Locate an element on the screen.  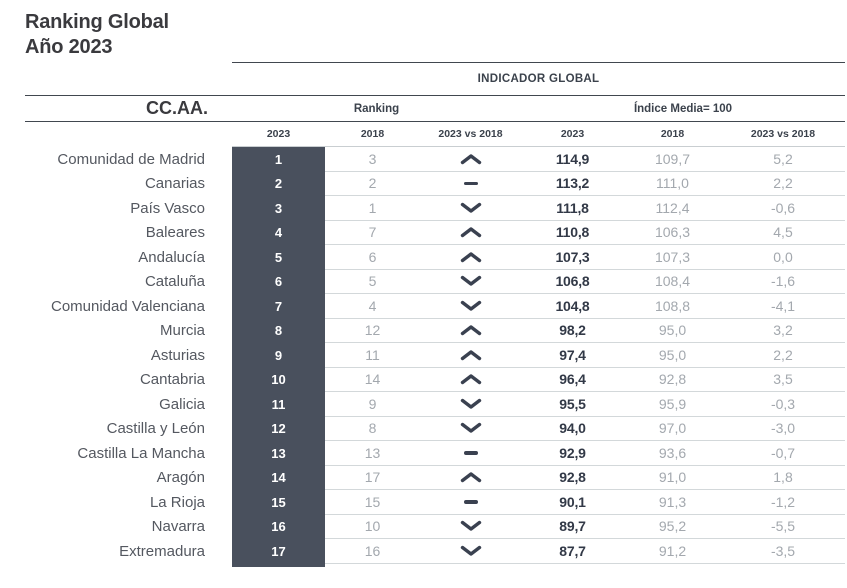
indice-2023-cell: 111,8 is located at coordinates (572, 208).